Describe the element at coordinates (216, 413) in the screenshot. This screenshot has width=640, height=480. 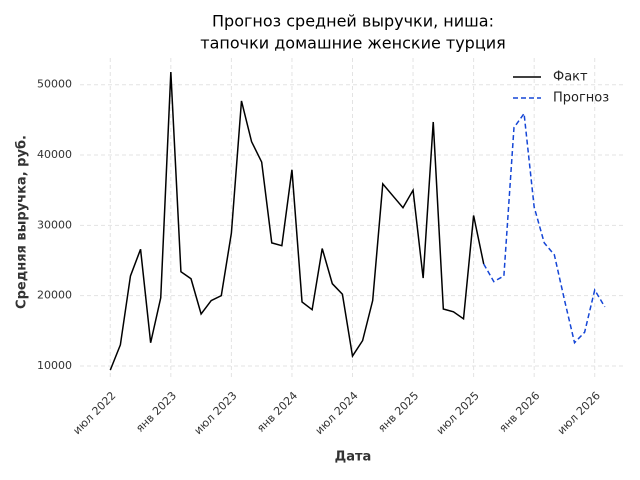
I see `x-tick-label: июл 2023` at that location.